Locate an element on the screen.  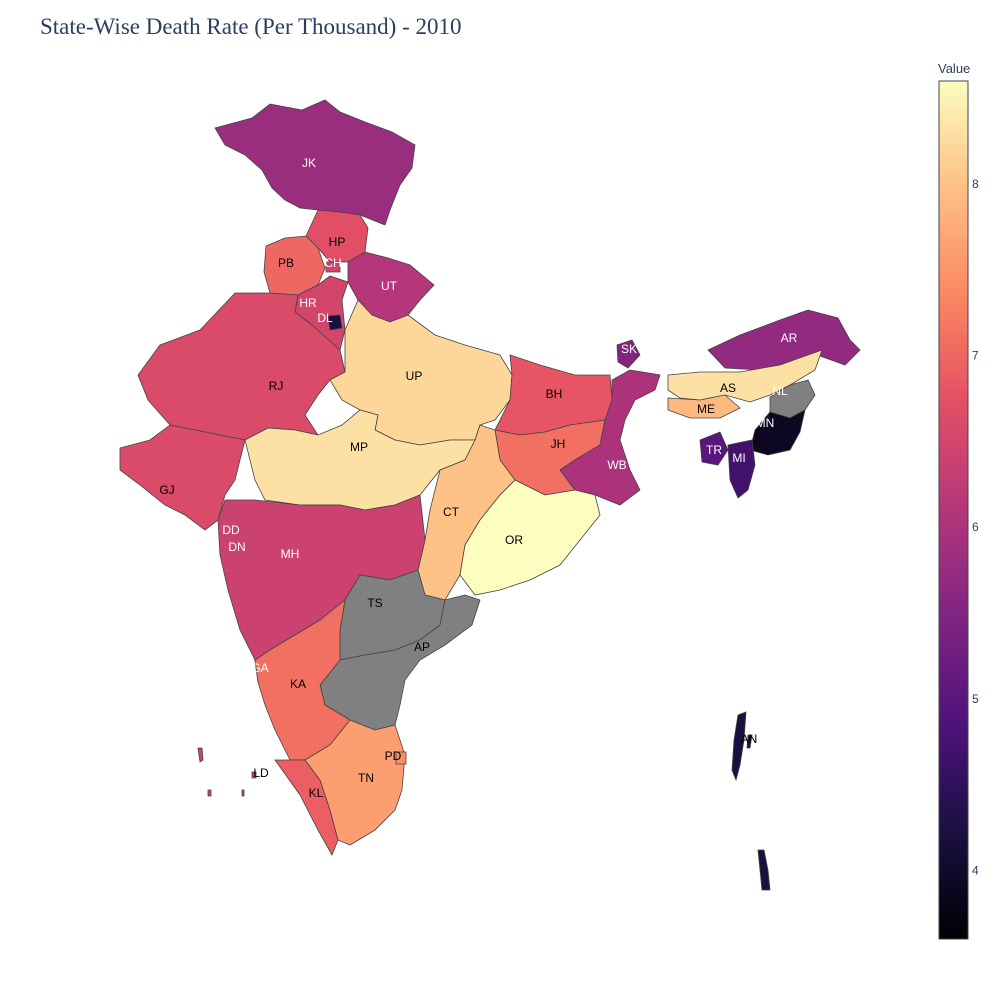
state-label-hp: HP is located at coordinates (337, 242).